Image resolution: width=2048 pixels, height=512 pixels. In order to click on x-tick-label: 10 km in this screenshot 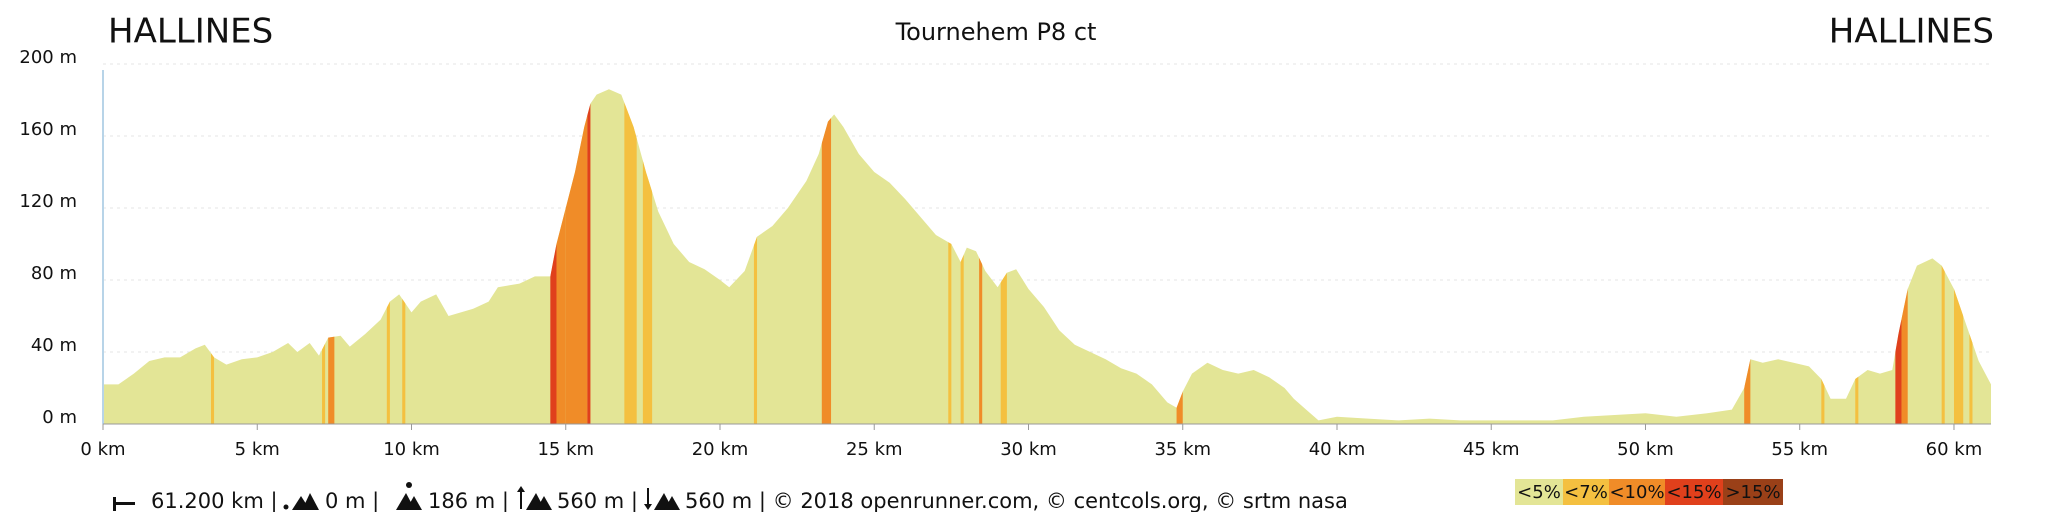, I will do `click(411, 449)`.